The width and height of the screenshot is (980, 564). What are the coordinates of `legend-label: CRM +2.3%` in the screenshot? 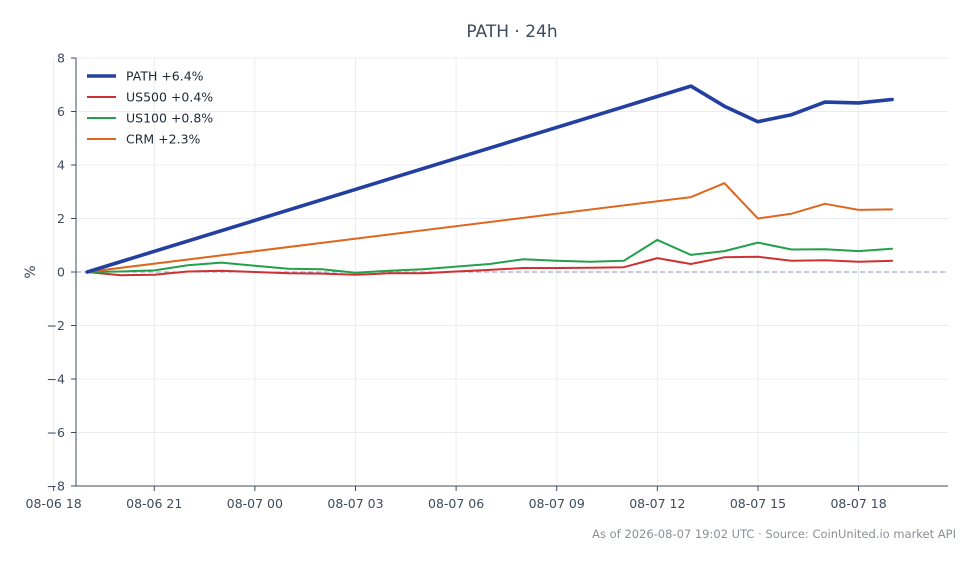 It's located at (163, 139).